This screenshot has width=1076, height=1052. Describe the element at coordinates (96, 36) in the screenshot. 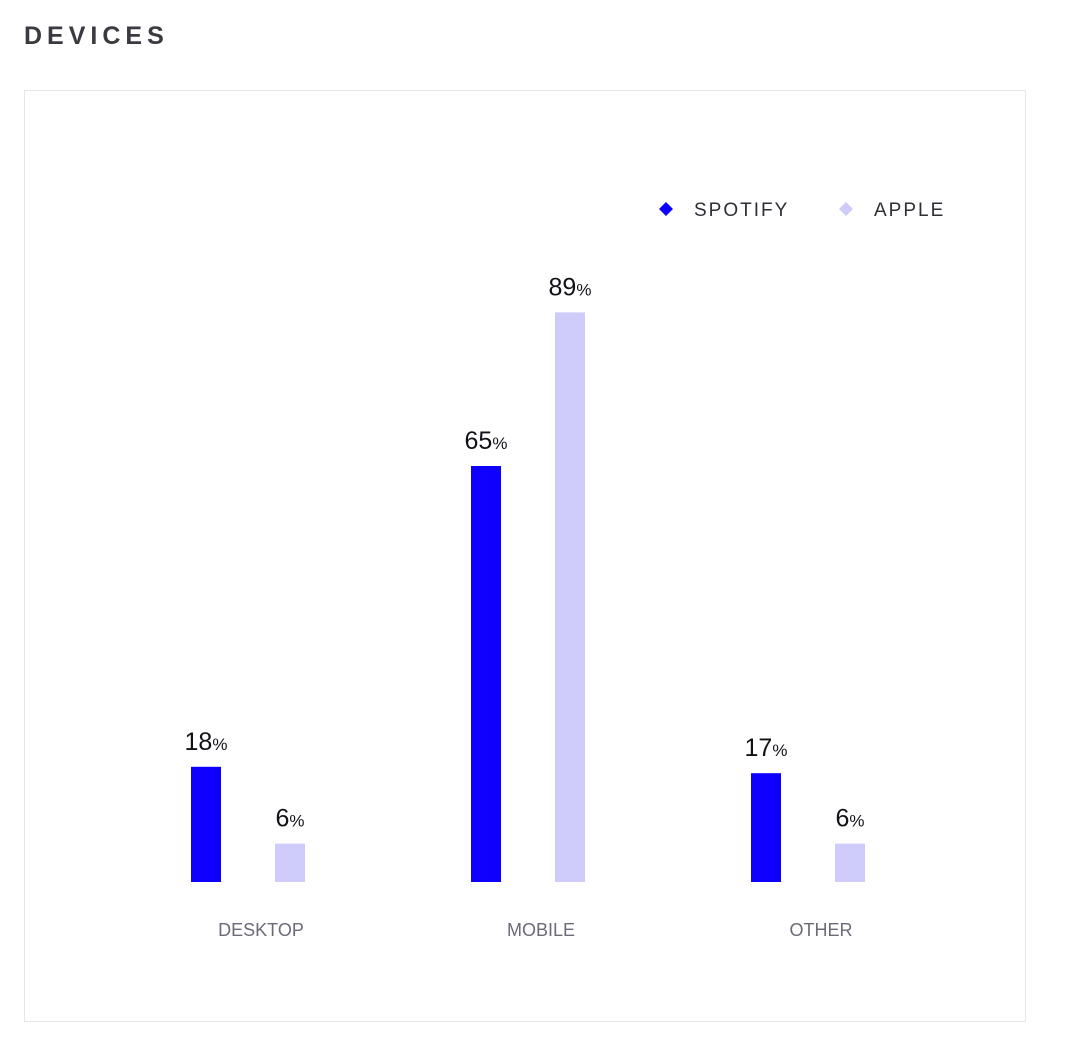

I see `page-title: DEVICES` at that location.